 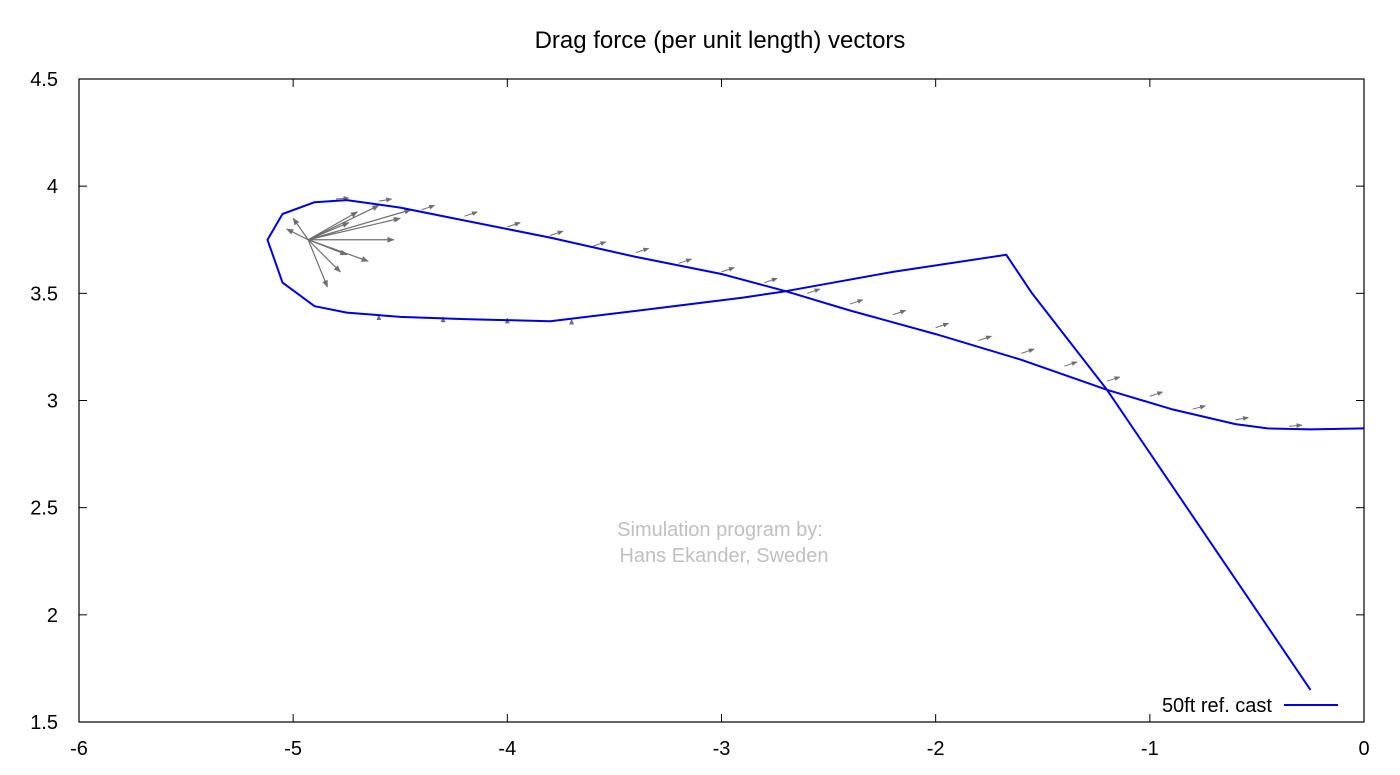 I want to click on x-tick-label: -1, so click(x=1150, y=749).